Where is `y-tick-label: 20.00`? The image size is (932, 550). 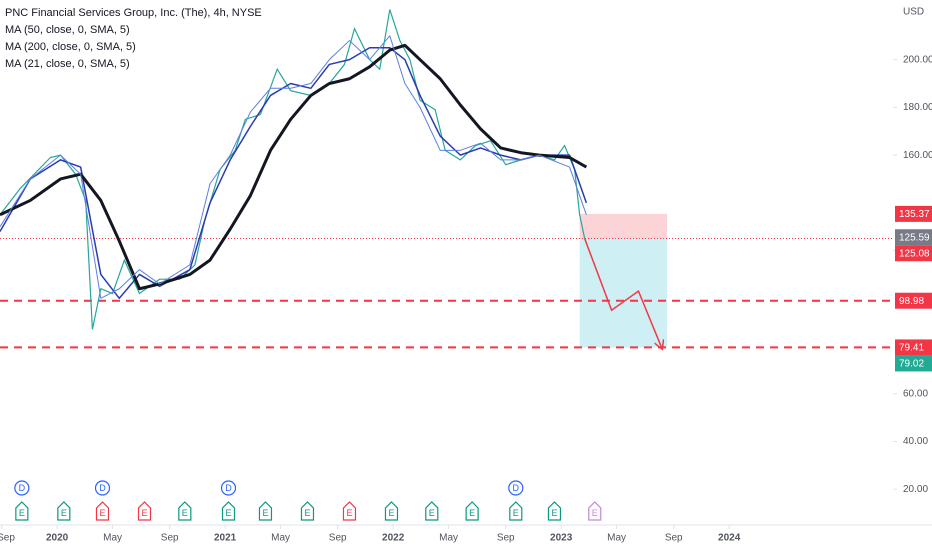 y-tick-label: 20.00 is located at coordinates (915, 489).